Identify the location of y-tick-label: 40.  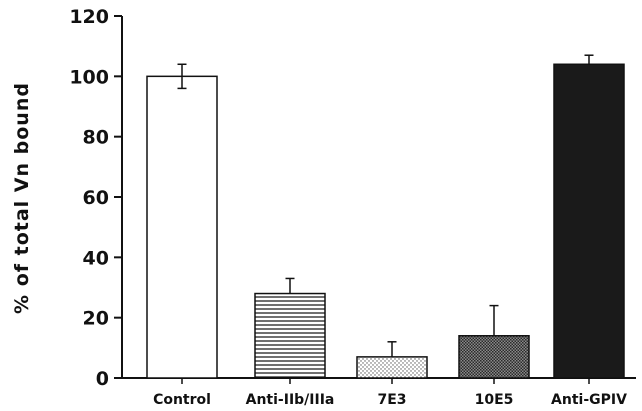
(96, 258).